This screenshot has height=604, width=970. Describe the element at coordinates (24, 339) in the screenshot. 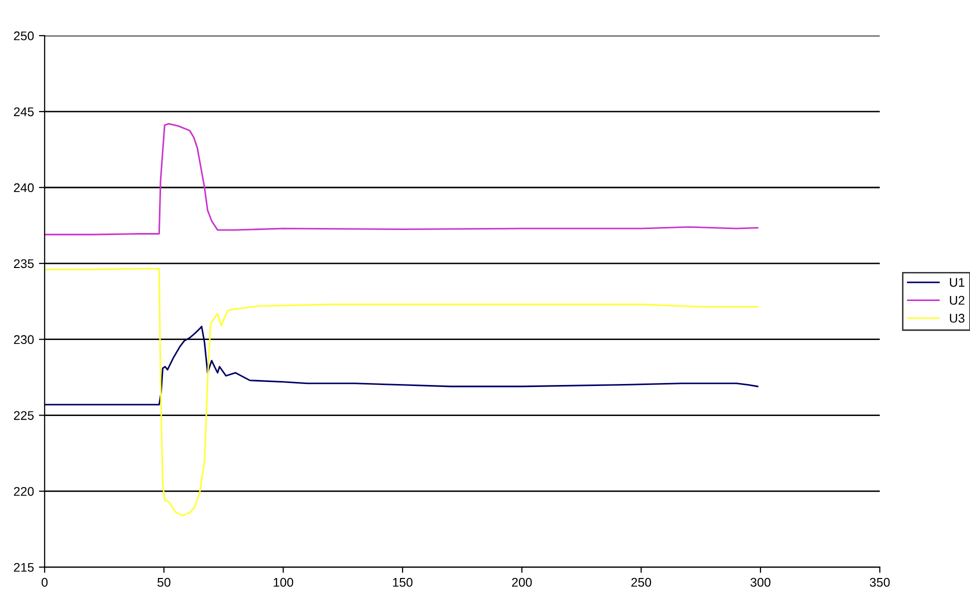

I see `y-tick-label: 230` at that location.